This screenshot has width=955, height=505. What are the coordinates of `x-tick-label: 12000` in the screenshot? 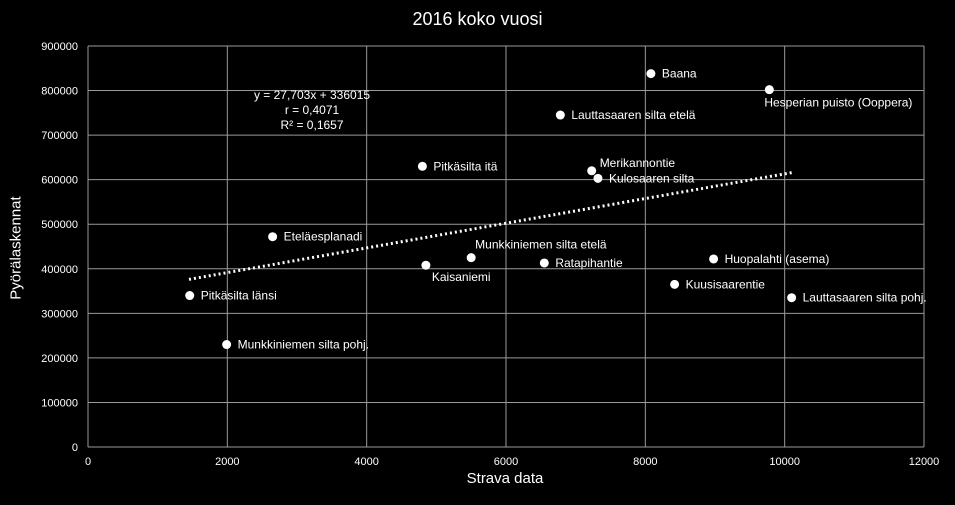 It's located at (924, 462).